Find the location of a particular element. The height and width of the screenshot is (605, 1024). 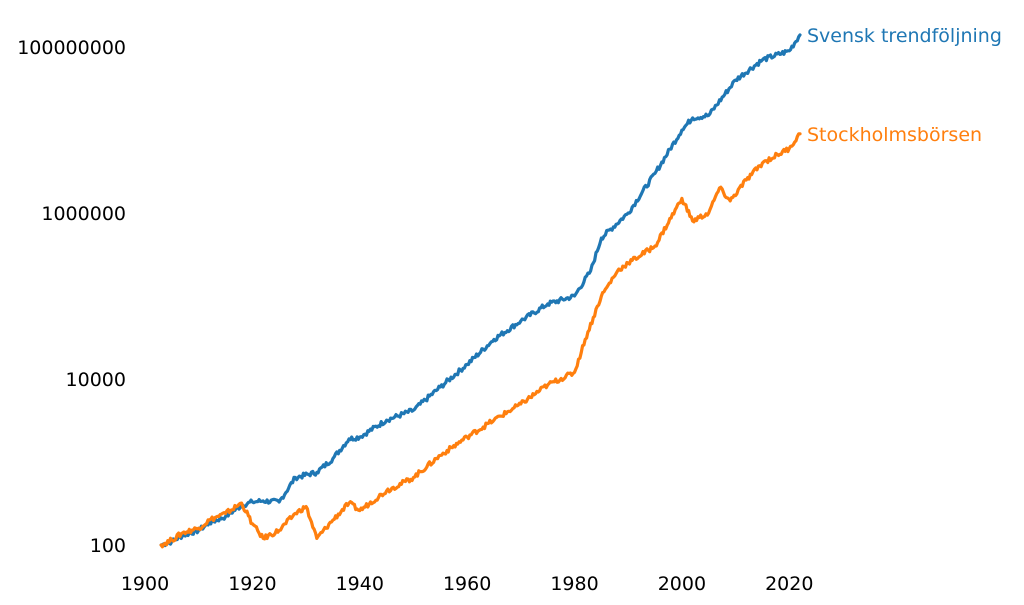

y-tick-label: 1000000 is located at coordinates (83, 214).